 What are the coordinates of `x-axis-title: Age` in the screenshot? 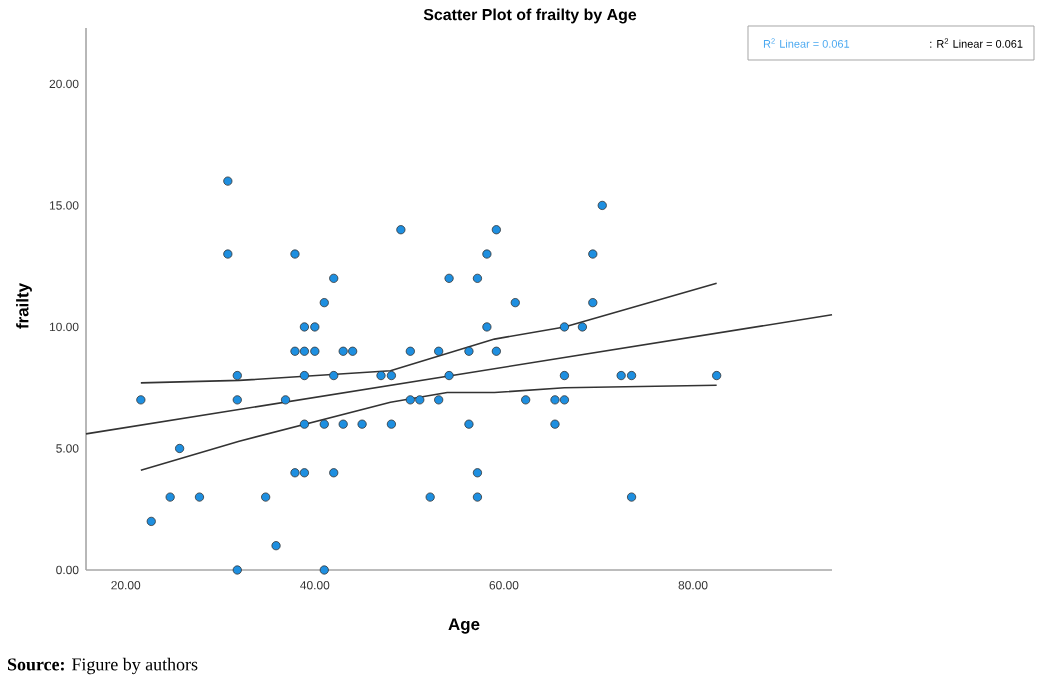 It's located at (464, 626).